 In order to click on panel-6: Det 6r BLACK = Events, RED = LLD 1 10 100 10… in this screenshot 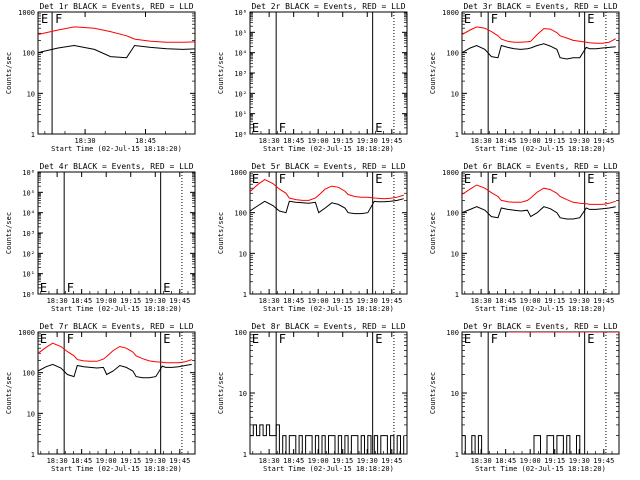, I will do `click(524, 237)`.